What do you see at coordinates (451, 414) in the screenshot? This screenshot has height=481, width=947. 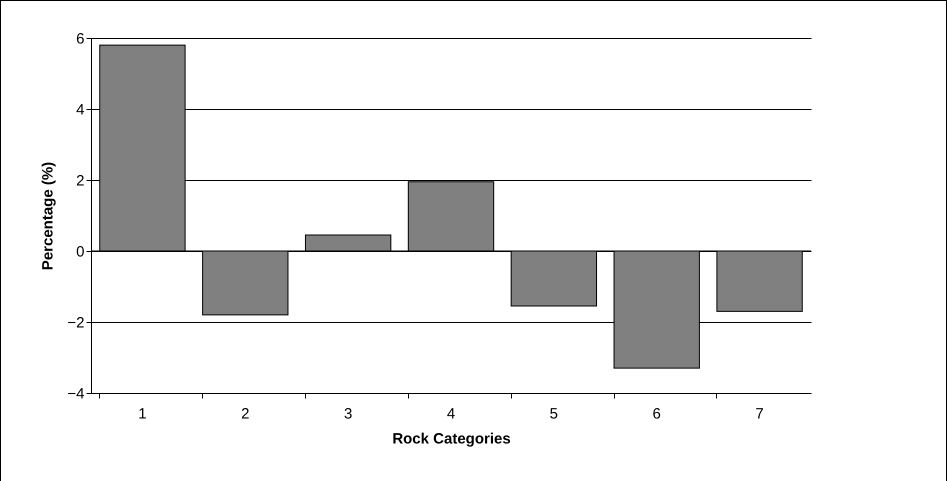 I see `x-tick-label: 4` at bounding box center [451, 414].